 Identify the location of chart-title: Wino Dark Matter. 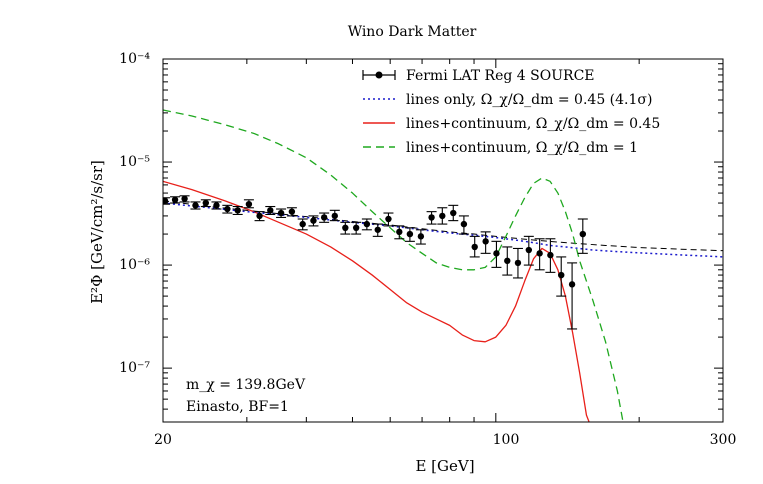
(412, 32).